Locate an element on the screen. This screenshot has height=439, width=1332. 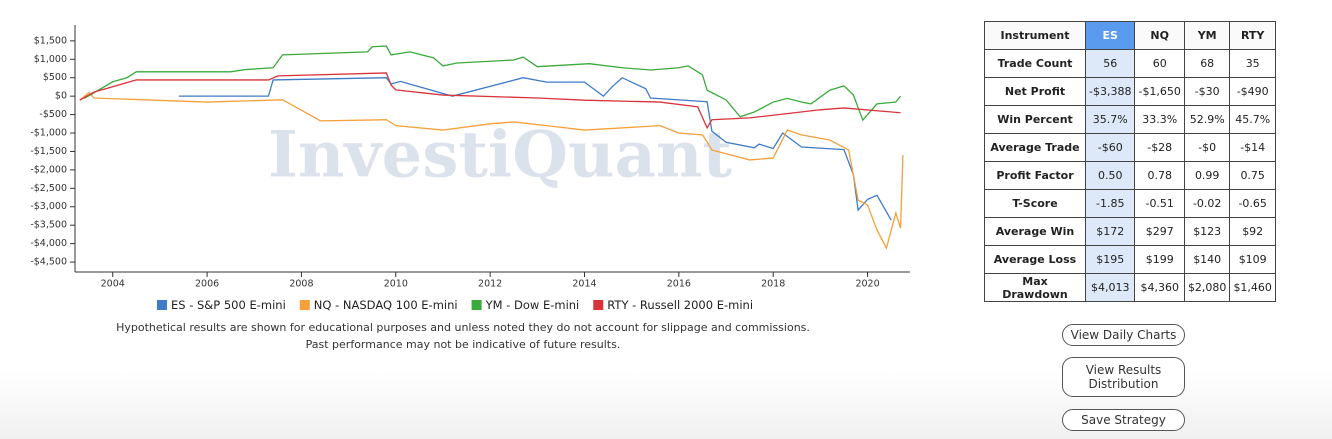
table-cell: -0.02 is located at coordinates (1207, 203).